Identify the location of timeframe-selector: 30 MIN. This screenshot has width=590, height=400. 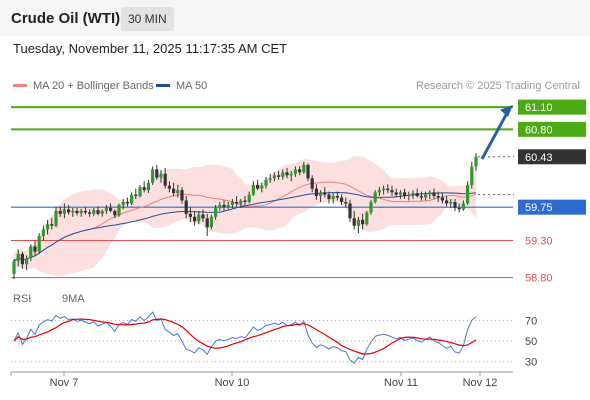
(147, 19).